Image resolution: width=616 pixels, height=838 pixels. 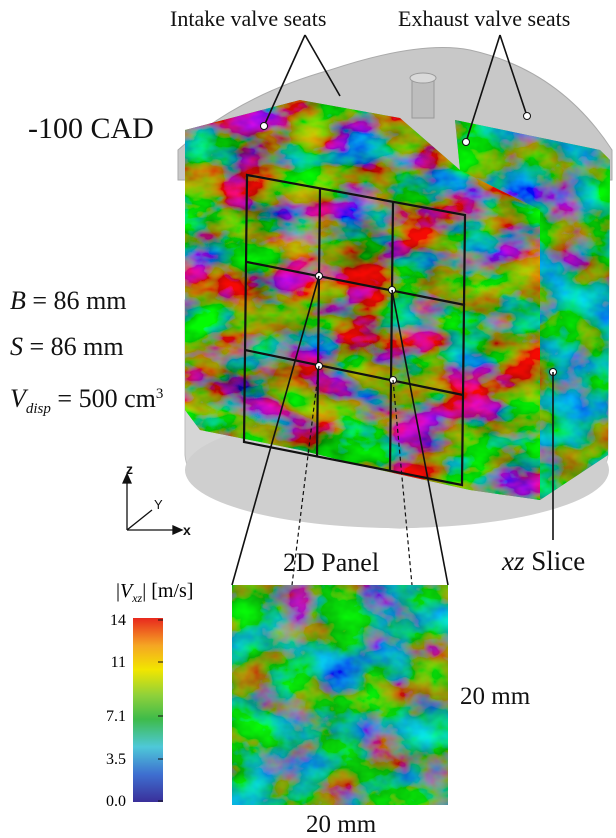 I want to click on colorbar-tick-label: 11, so click(x=118, y=662).